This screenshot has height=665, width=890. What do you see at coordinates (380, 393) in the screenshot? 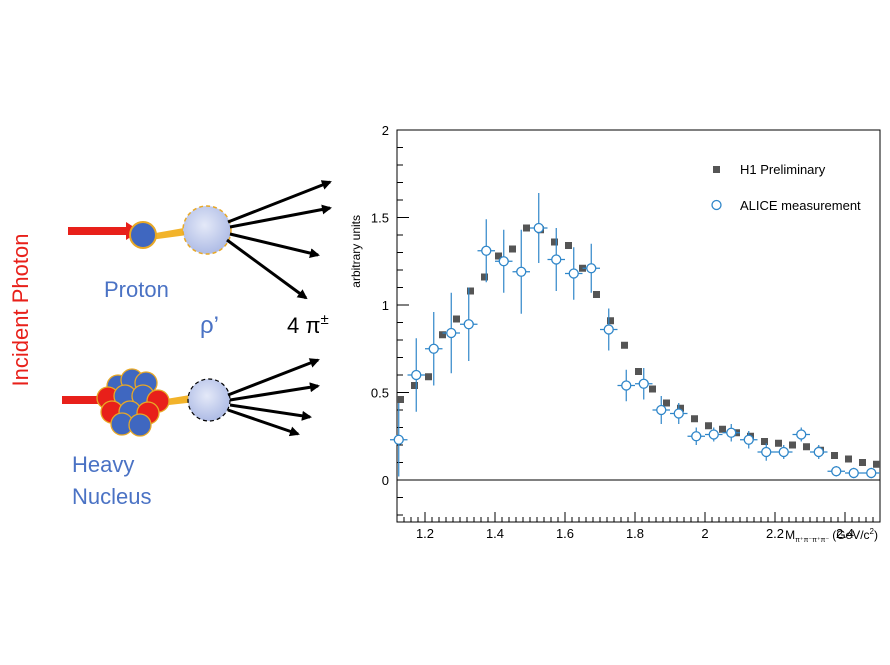
I see `y-tick-label: 0.5` at bounding box center [380, 393].